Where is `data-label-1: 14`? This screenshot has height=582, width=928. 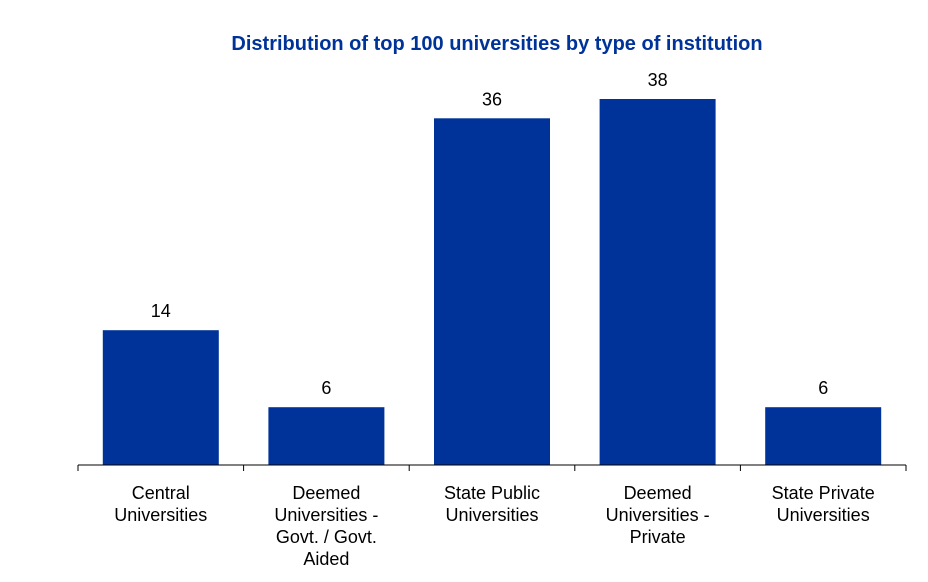
data-label-1: 14 is located at coordinates (161, 311).